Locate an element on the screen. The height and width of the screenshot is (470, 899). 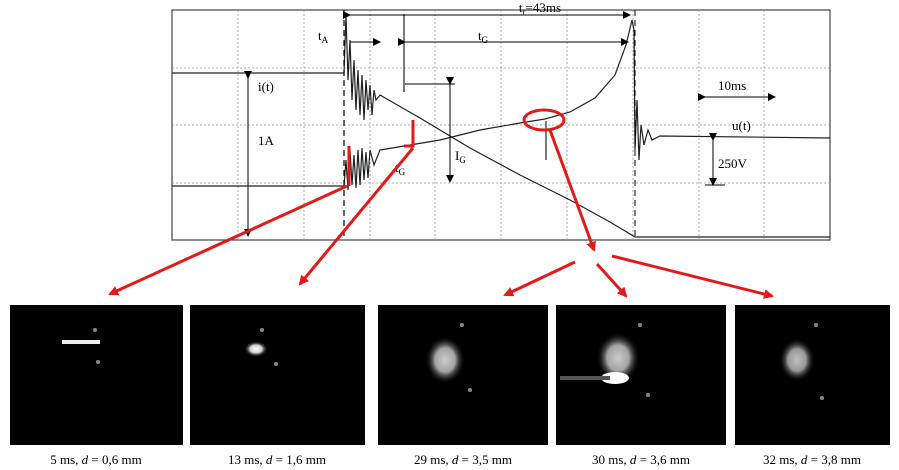
t-a-label: tA is located at coordinates (323, 36).